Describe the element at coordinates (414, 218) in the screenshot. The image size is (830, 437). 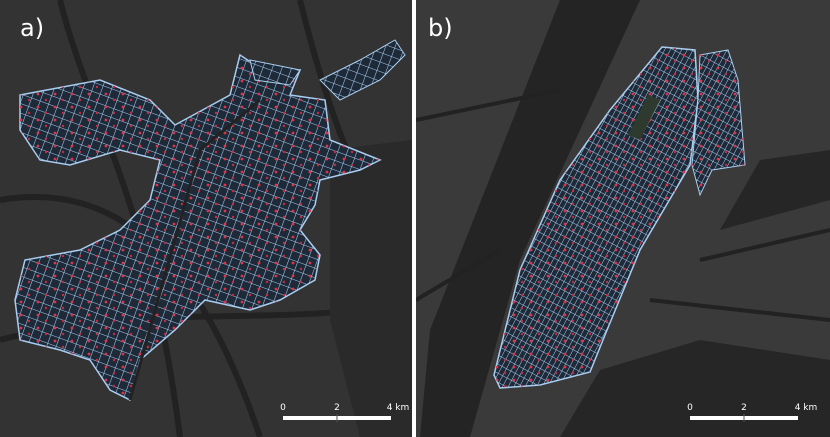
I see `panel-divider` at that location.